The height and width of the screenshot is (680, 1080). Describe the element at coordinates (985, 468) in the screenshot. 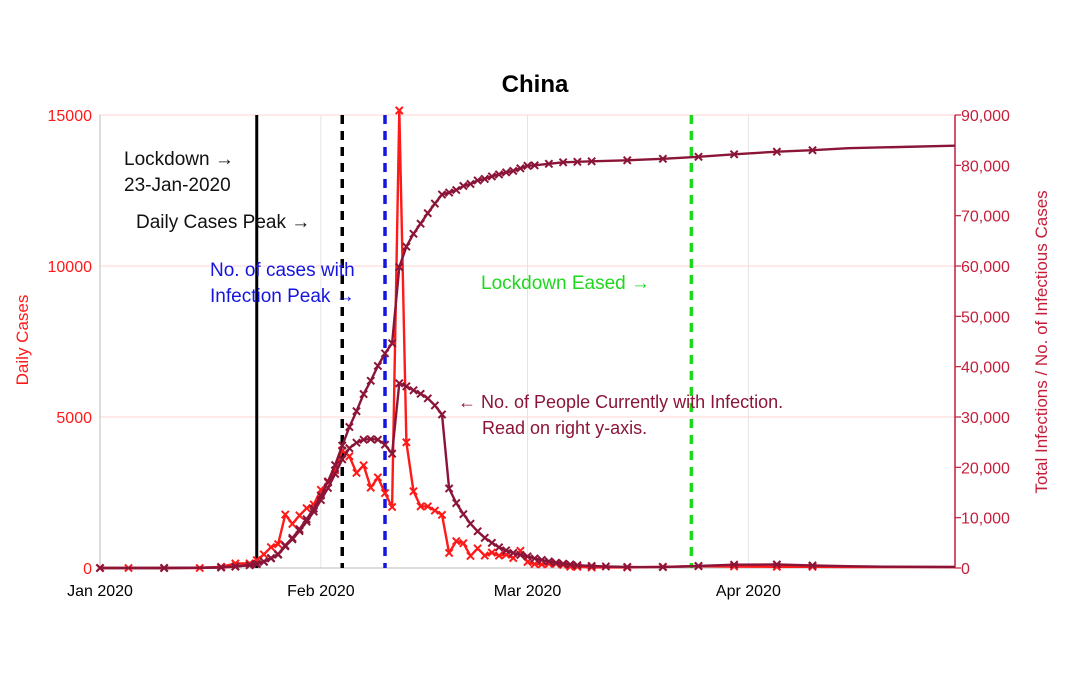

I see `y-tick-label-right: 20,000` at that location.